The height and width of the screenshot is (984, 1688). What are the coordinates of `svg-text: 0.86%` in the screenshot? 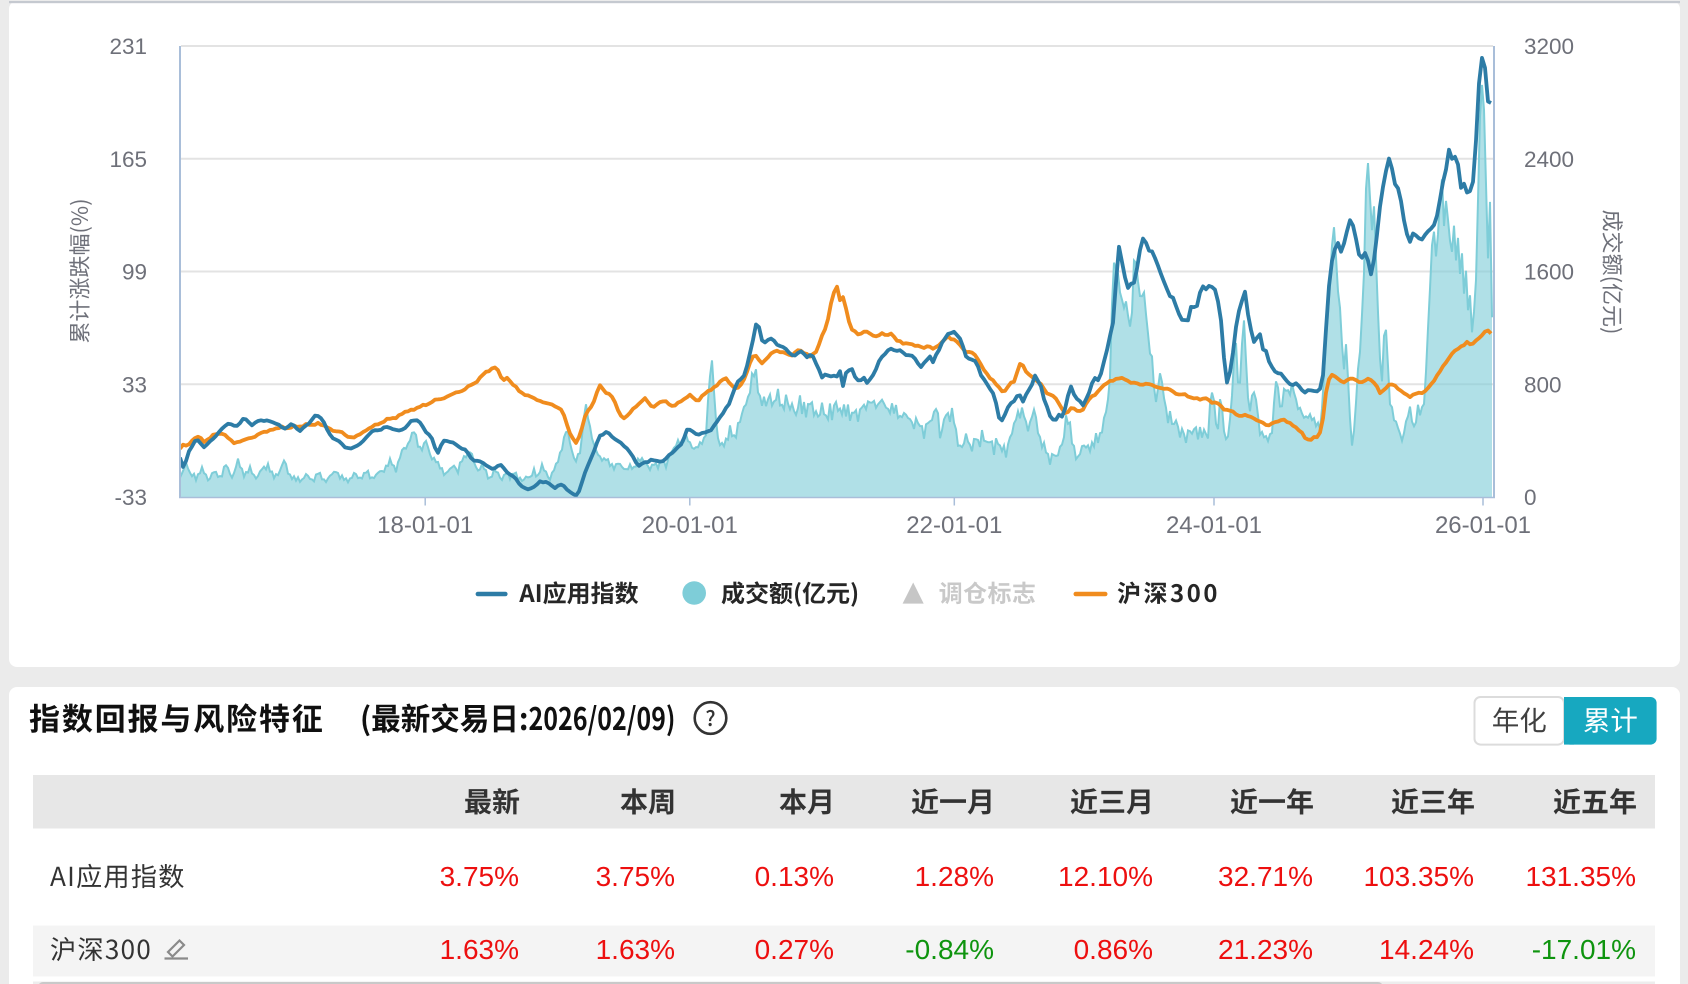 It's located at (1113, 949).